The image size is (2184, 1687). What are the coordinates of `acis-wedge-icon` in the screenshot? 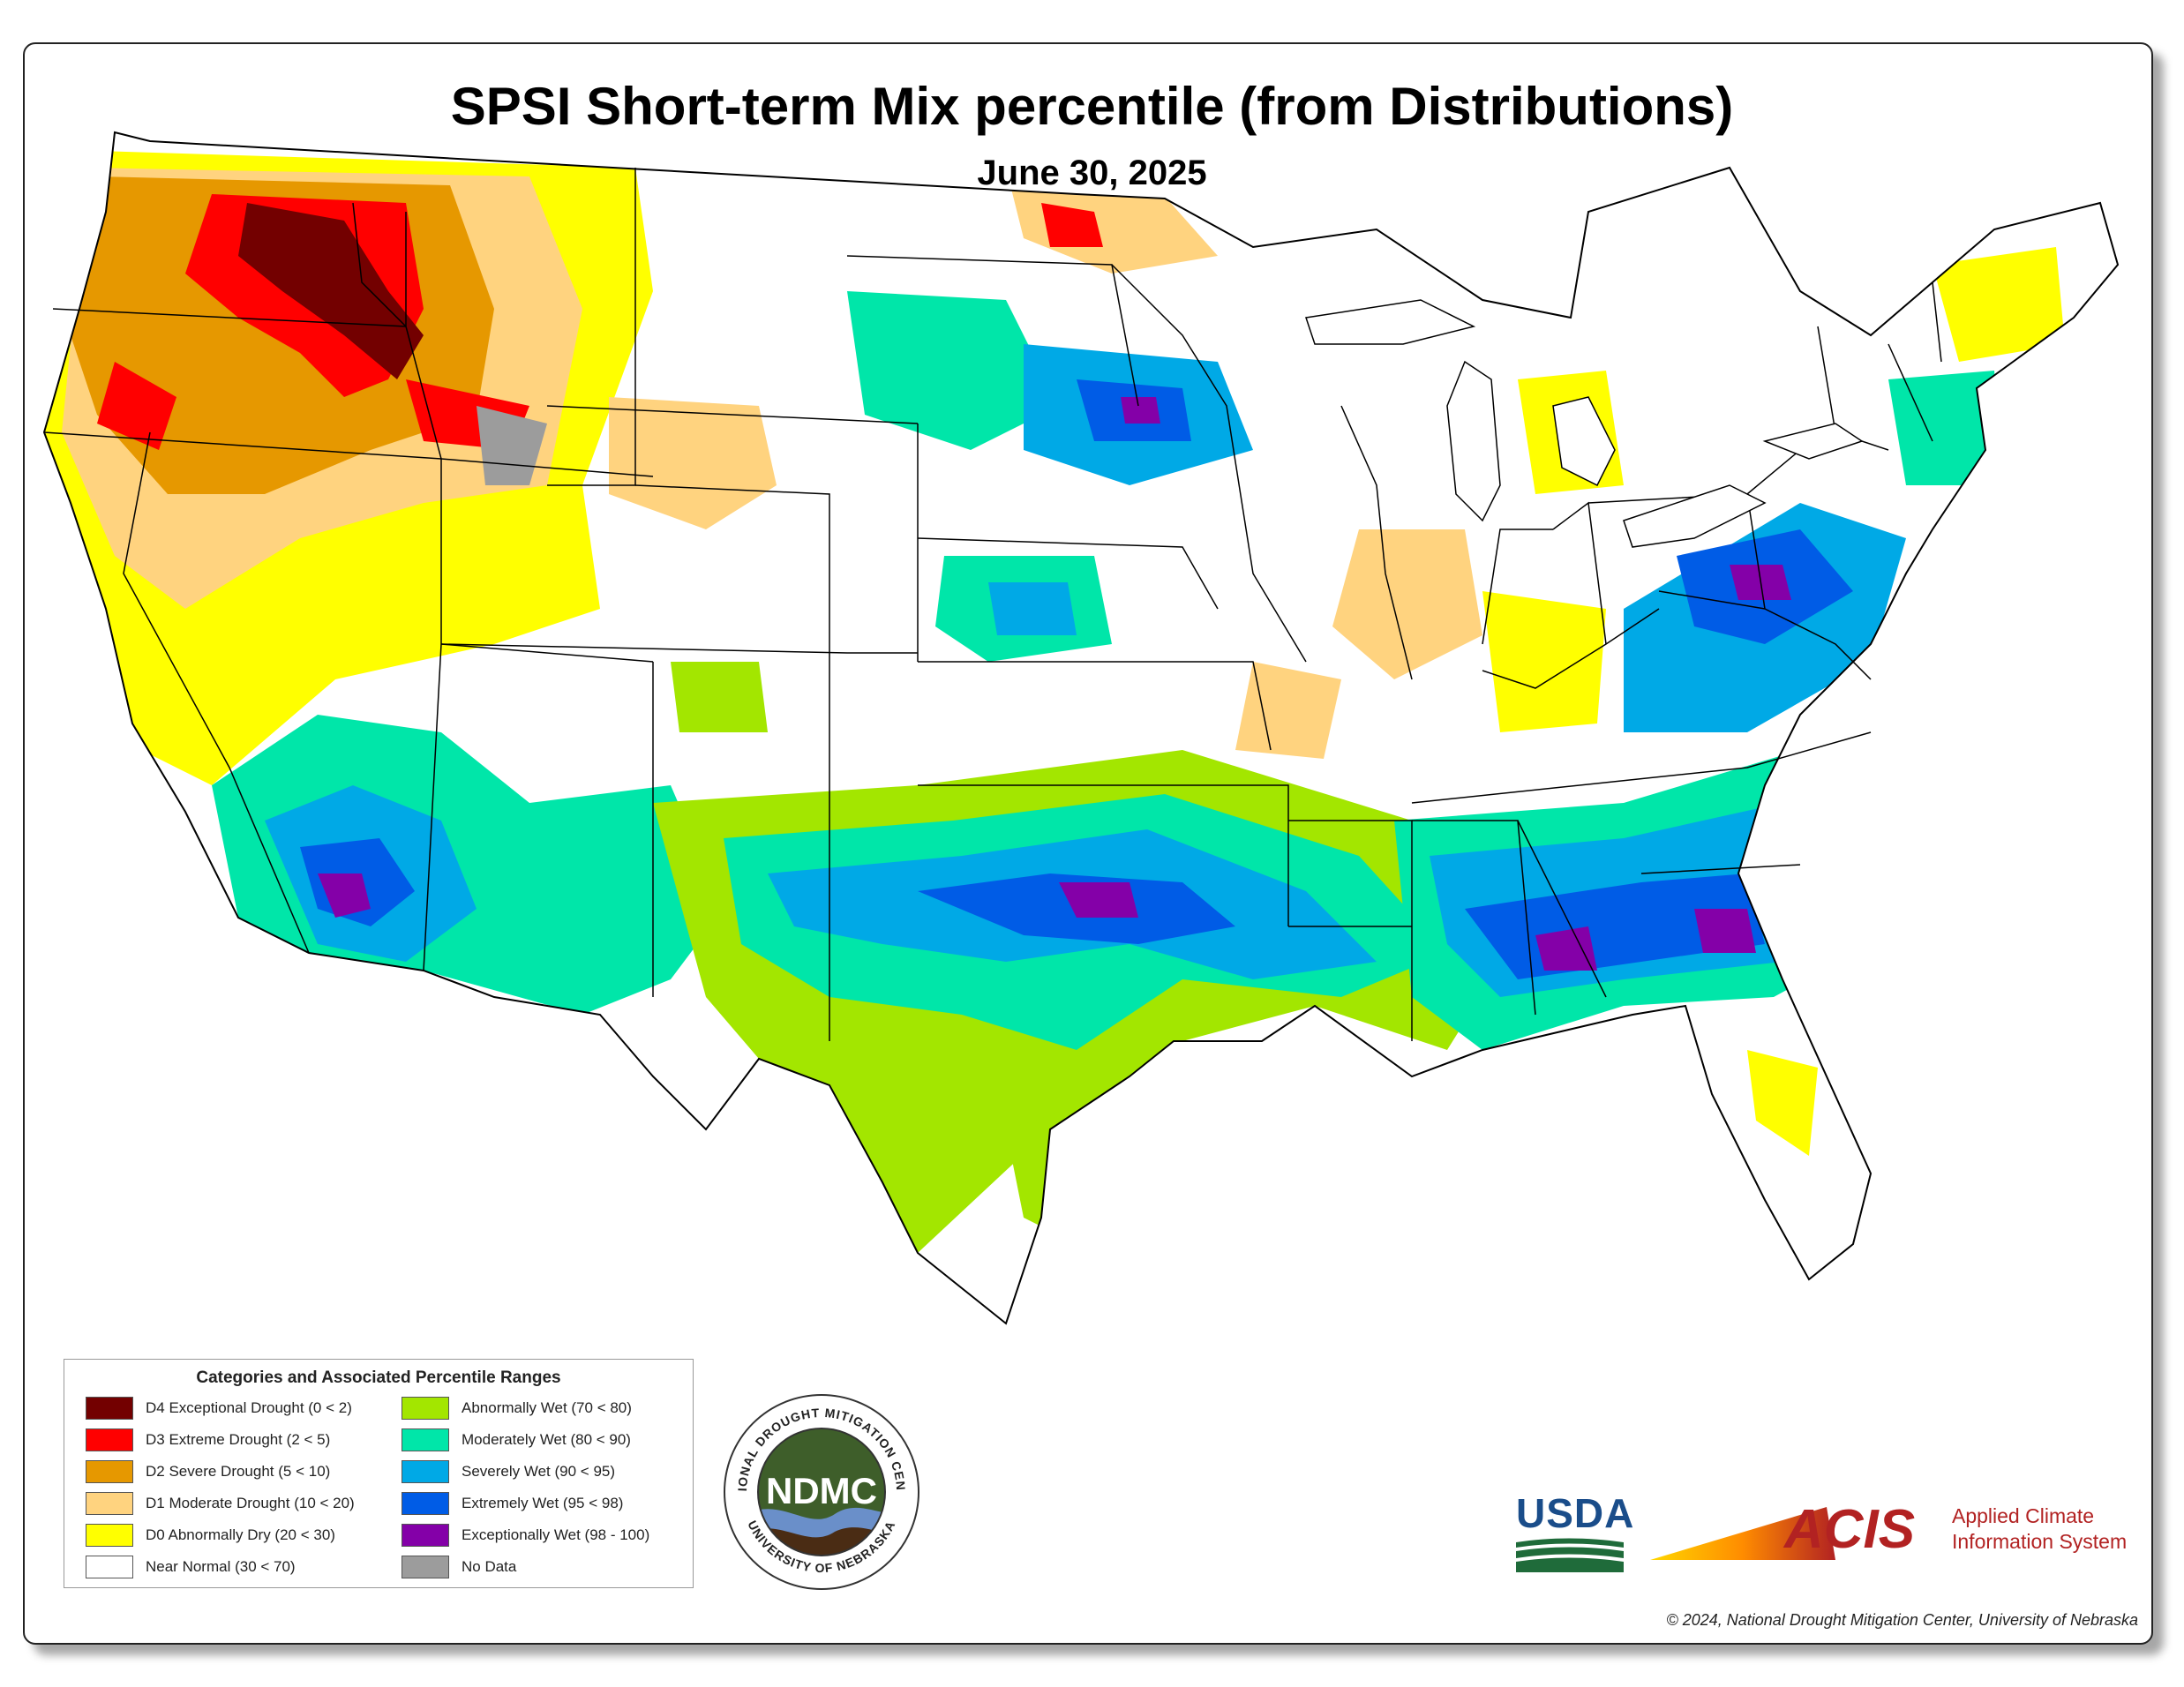 It's located at (1742, 1533).